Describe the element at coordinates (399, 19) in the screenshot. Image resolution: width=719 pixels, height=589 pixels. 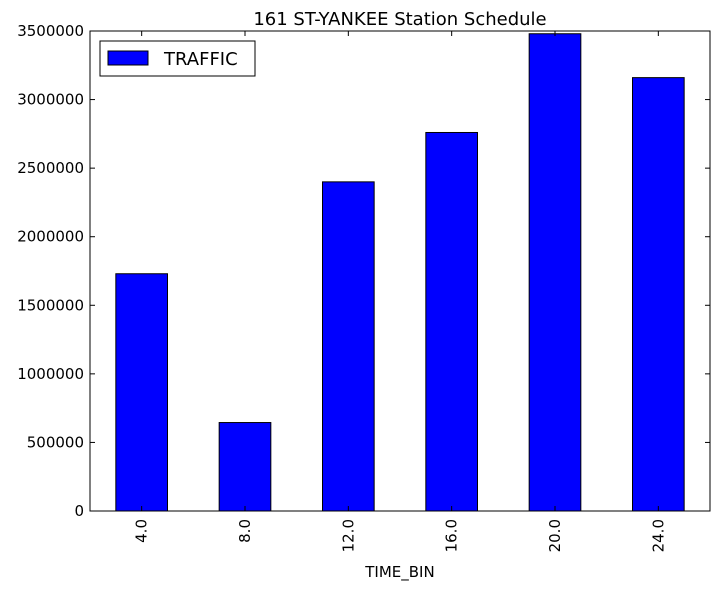
I see `chart-title: 161 ST-YANKEE Station Schedule` at that location.